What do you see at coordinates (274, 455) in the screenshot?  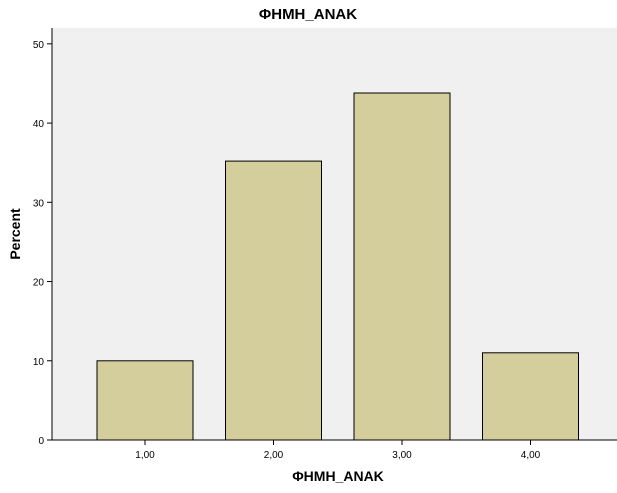 I see `x-tick-label: 2,00` at bounding box center [274, 455].